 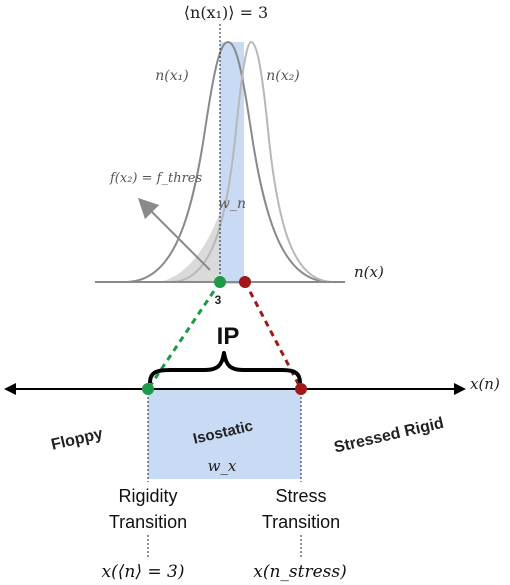 I want to click on floppy-label: Floppy, so click(x=77, y=439).